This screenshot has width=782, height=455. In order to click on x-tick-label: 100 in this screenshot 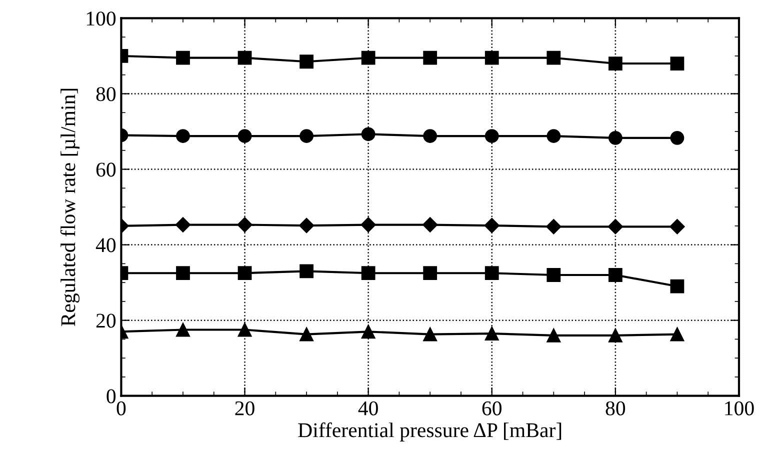, I will do `click(739, 408)`.